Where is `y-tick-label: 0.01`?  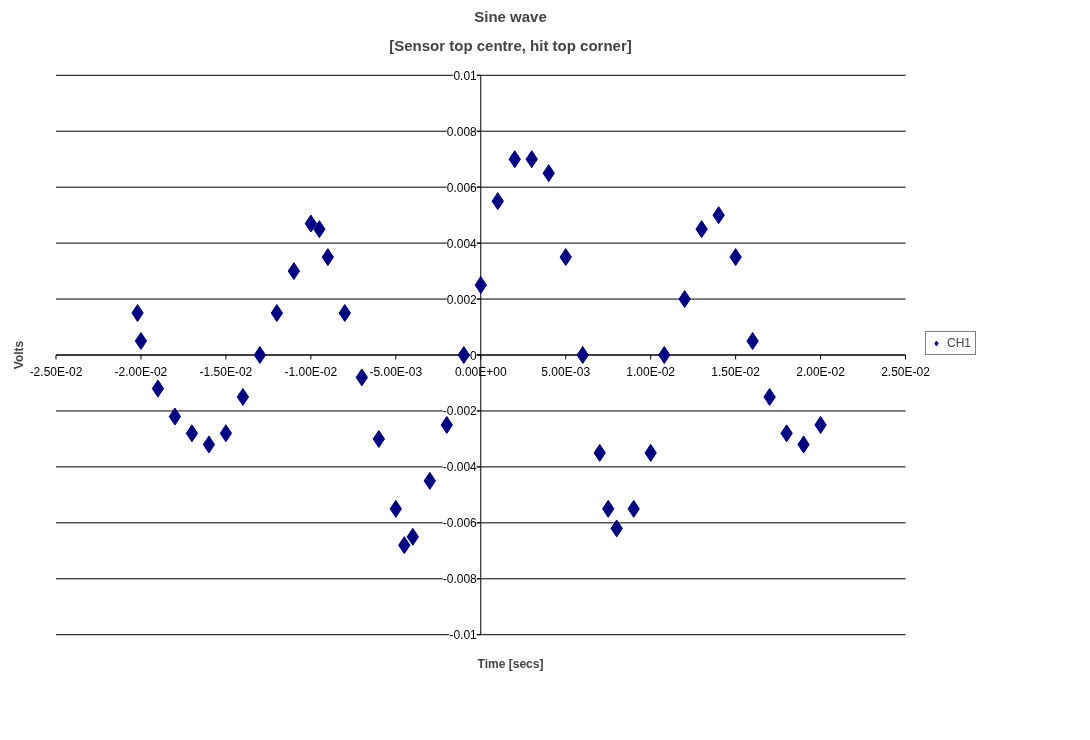
y-tick-label: 0.01 is located at coordinates (465, 75).